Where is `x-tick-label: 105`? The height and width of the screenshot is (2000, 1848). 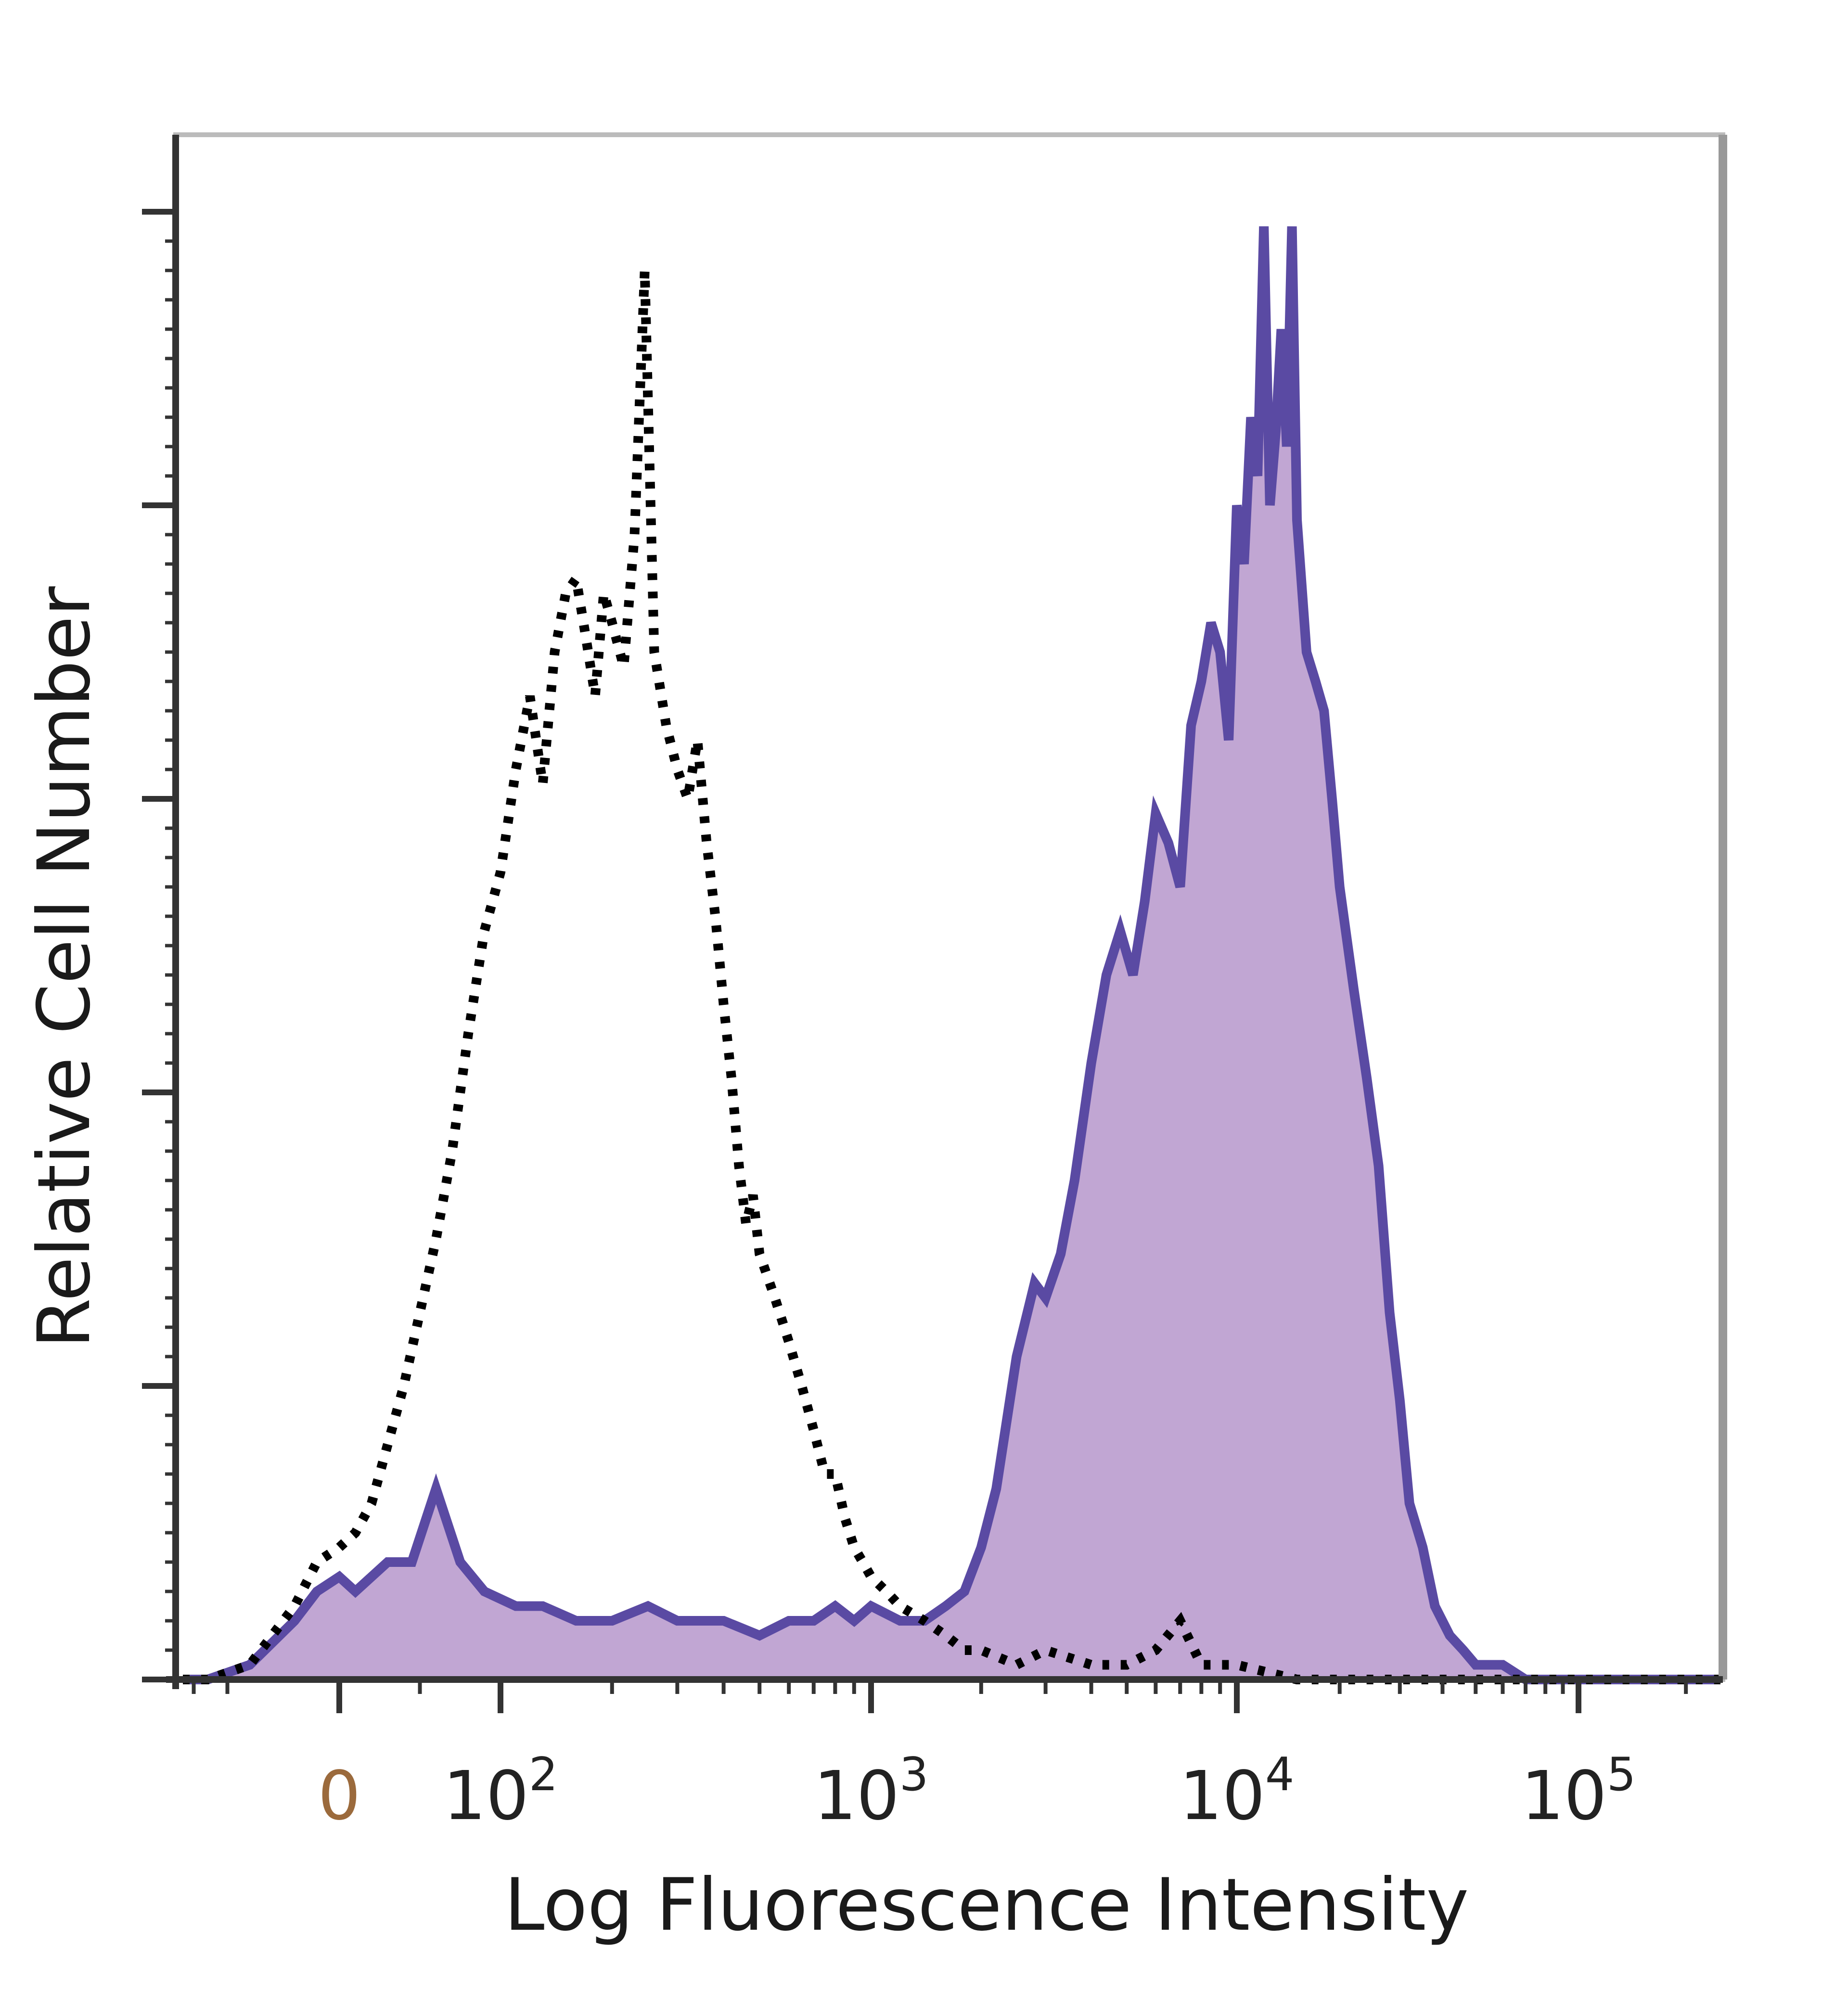
x-tick-label: 105 is located at coordinates (1578, 1791).